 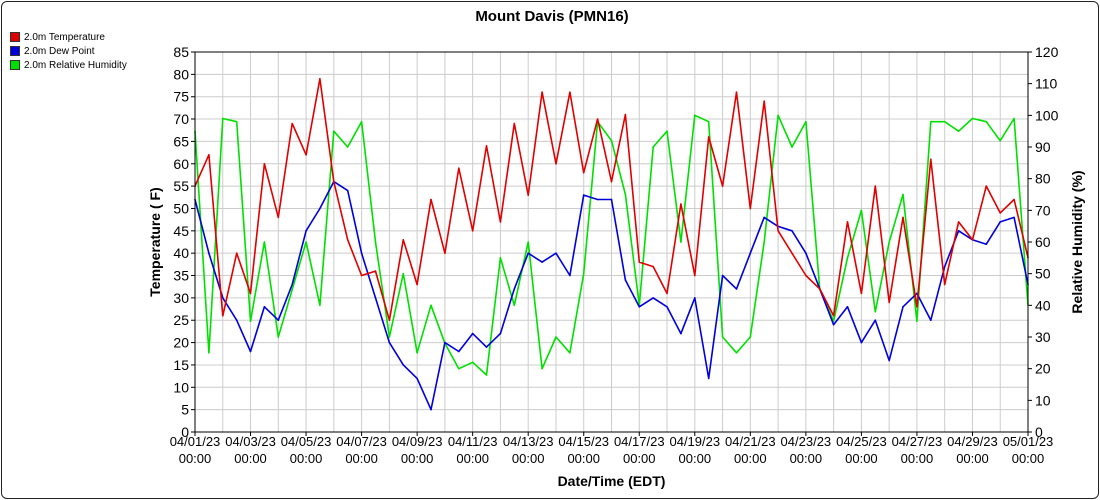 What do you see at coordinates (15, 65) in the screenshot?
I see `legend-swatch-relative-humidity` at bounding box center [15, 65].